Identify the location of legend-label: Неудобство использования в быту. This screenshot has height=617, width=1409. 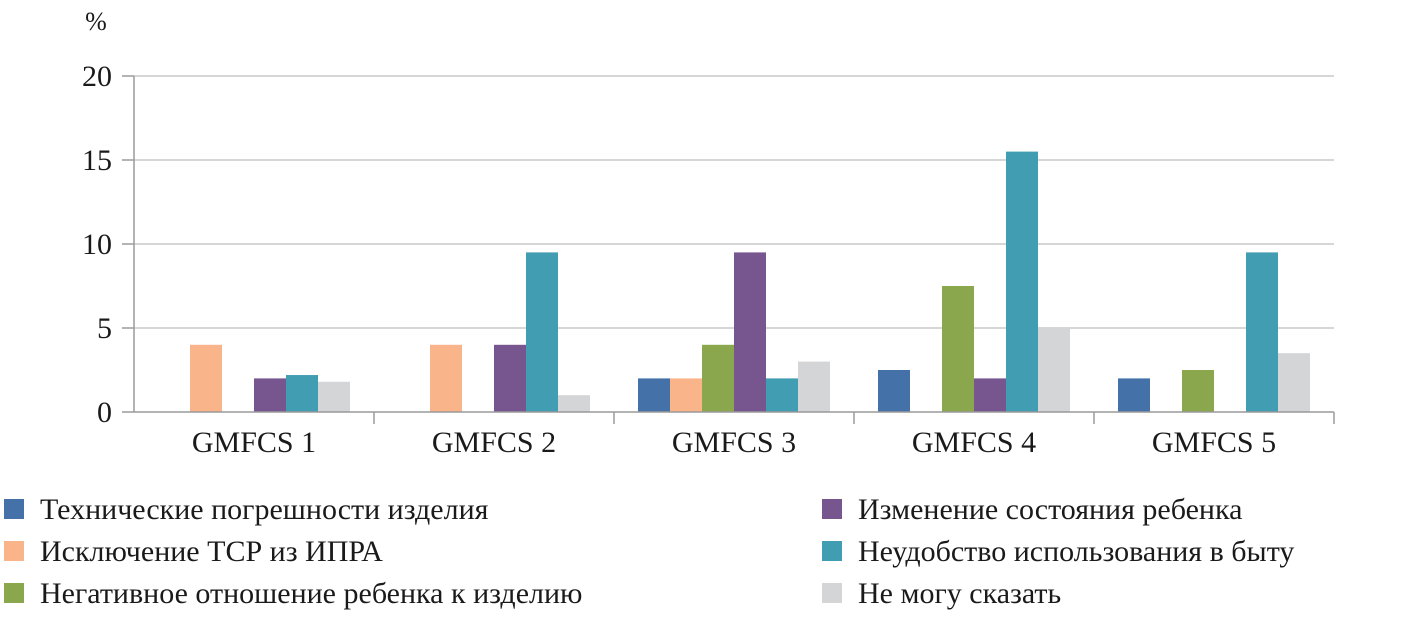
(1076, 551).